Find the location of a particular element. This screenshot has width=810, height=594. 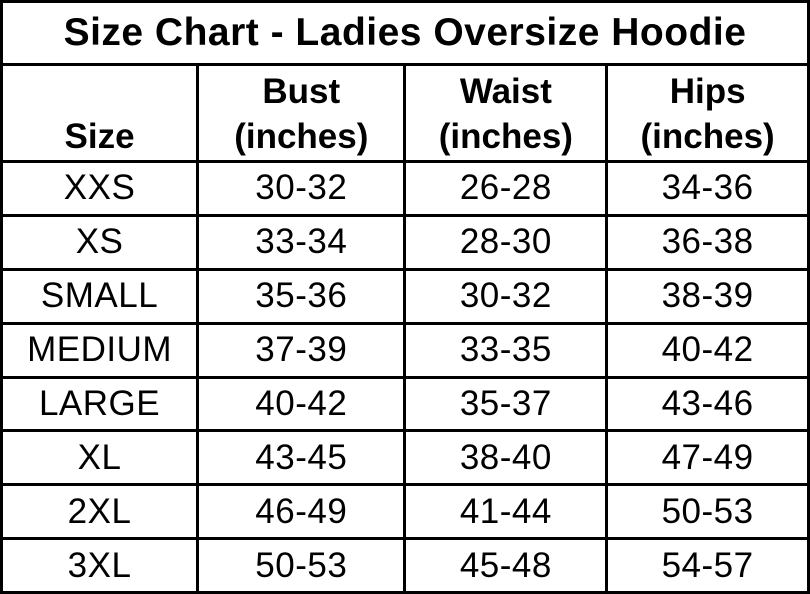

hips-value: 50-53 is located at coordinates (707, 512).